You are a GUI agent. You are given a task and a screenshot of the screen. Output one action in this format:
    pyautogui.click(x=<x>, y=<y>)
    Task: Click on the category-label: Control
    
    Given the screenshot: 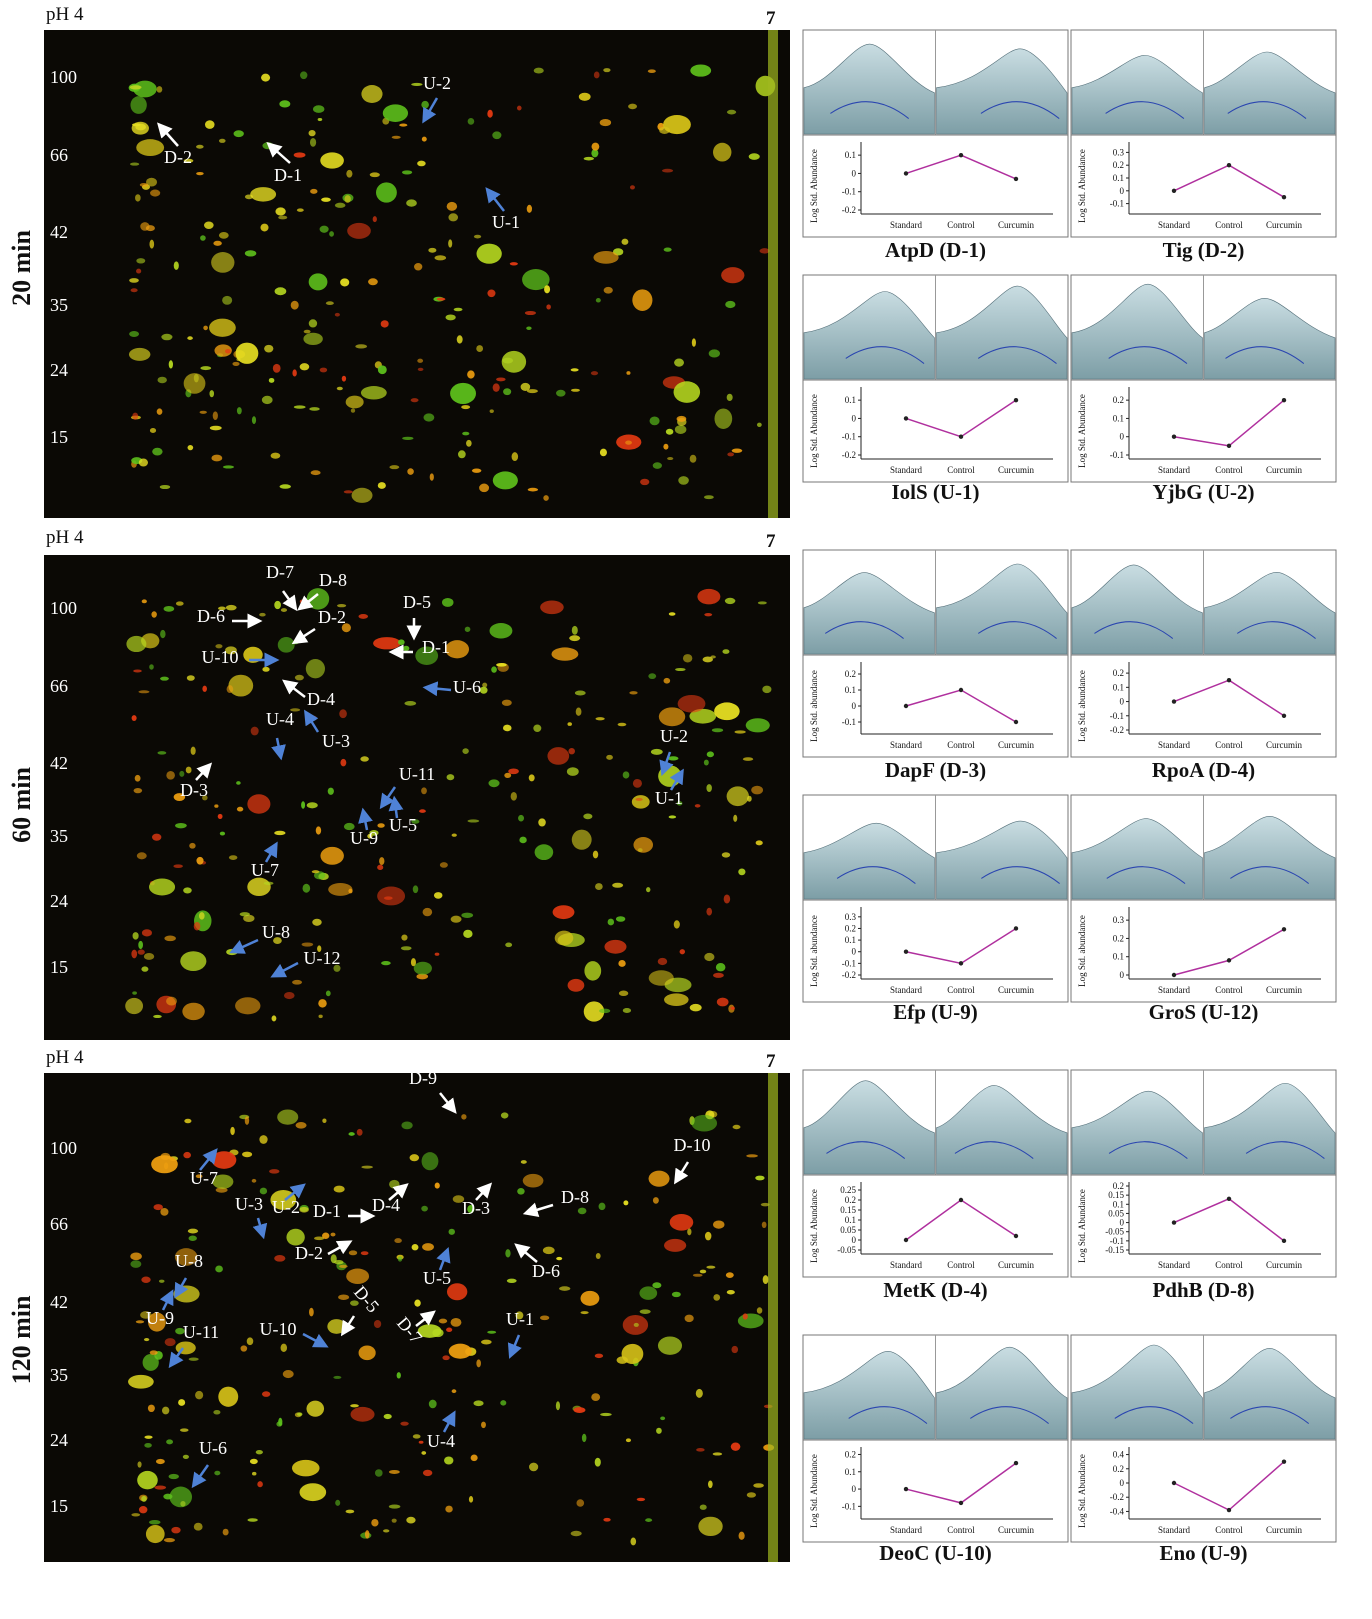 What is the action you would take?
    pyautogui.click(x=1229, y=470)
    